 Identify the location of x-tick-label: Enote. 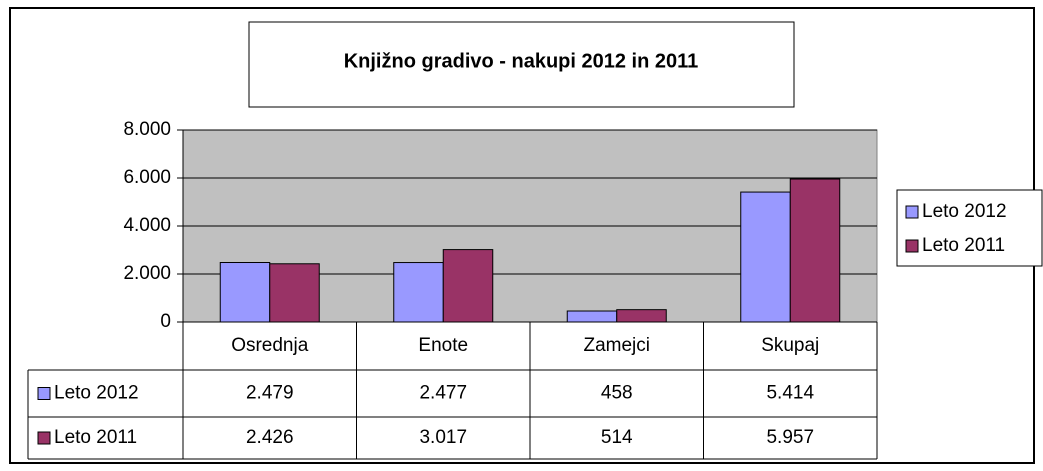
(443, 345).